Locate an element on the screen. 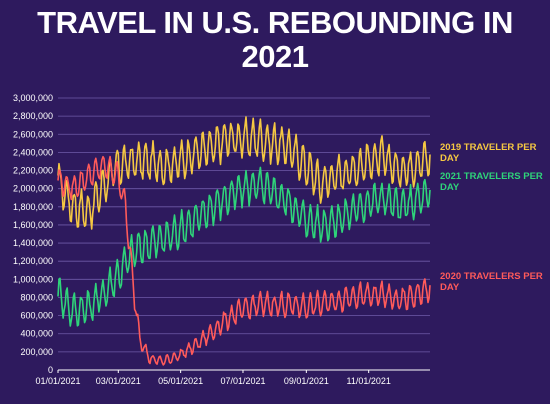 The image size is (550, 404). y-tick-label: 2,600,000 is located at coordinates (33, 134).